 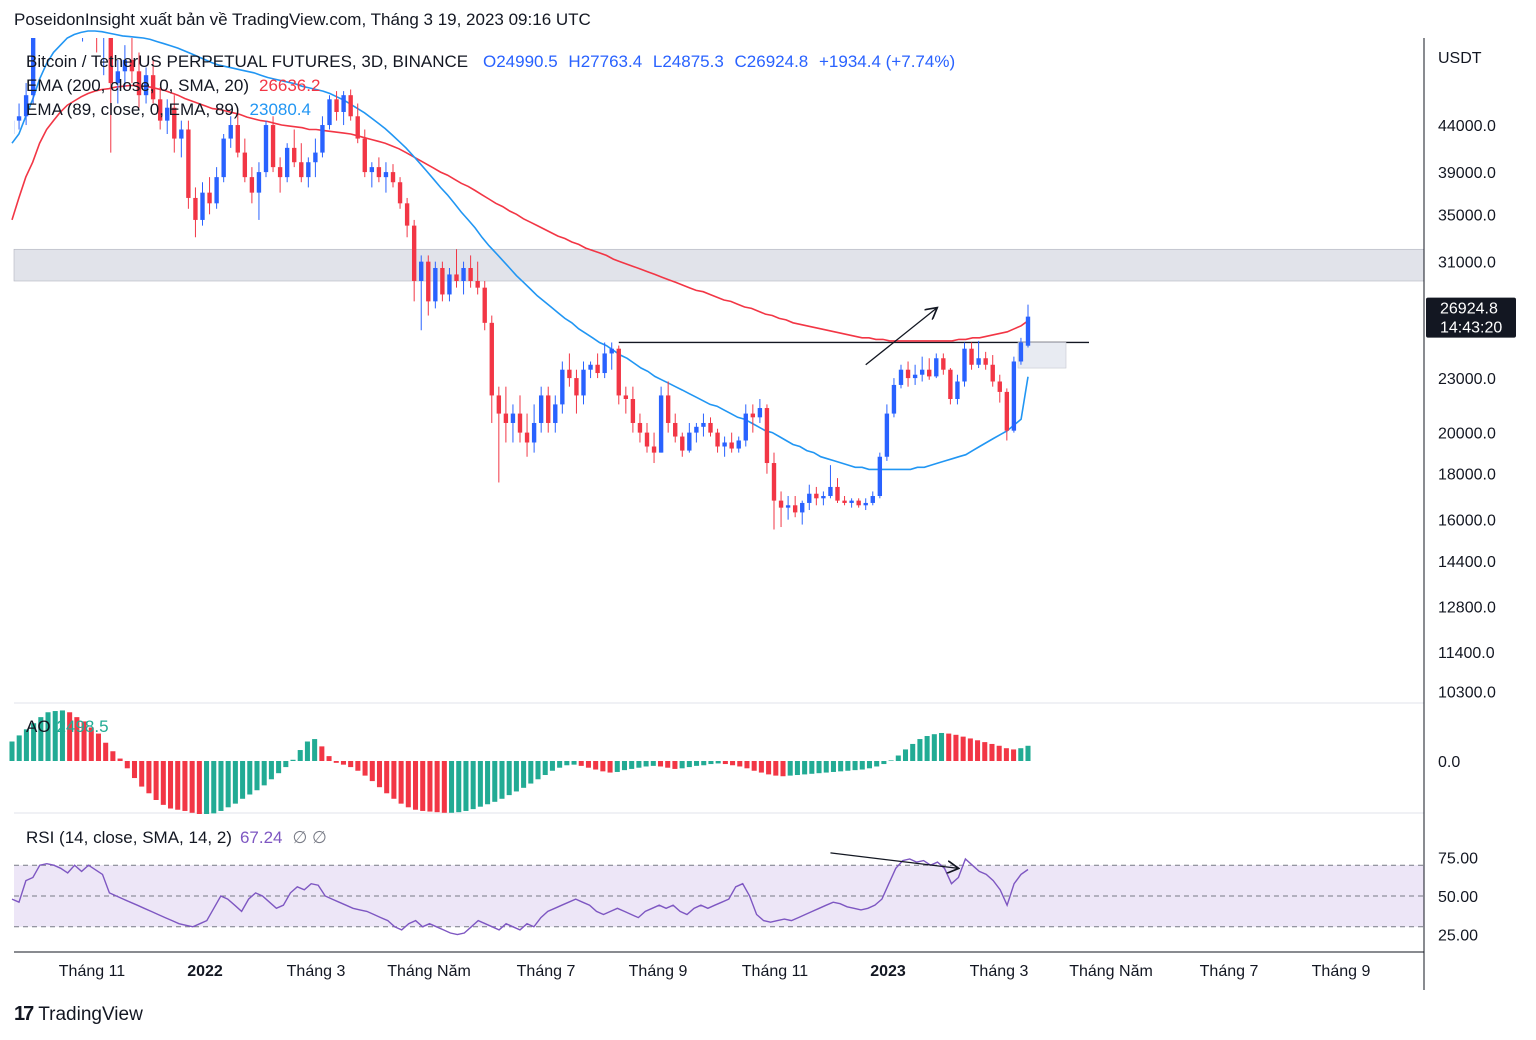 What do you see at coordinates (1467, 173) in the screenshot?
I see `price-tick-label: 39000.0` at bounding box center [1467, 173].